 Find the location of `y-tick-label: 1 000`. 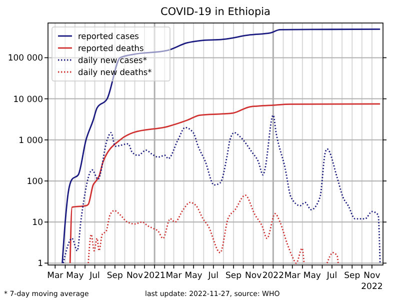

y-tick-label: 1 000 is located at coordinates (30, 141).